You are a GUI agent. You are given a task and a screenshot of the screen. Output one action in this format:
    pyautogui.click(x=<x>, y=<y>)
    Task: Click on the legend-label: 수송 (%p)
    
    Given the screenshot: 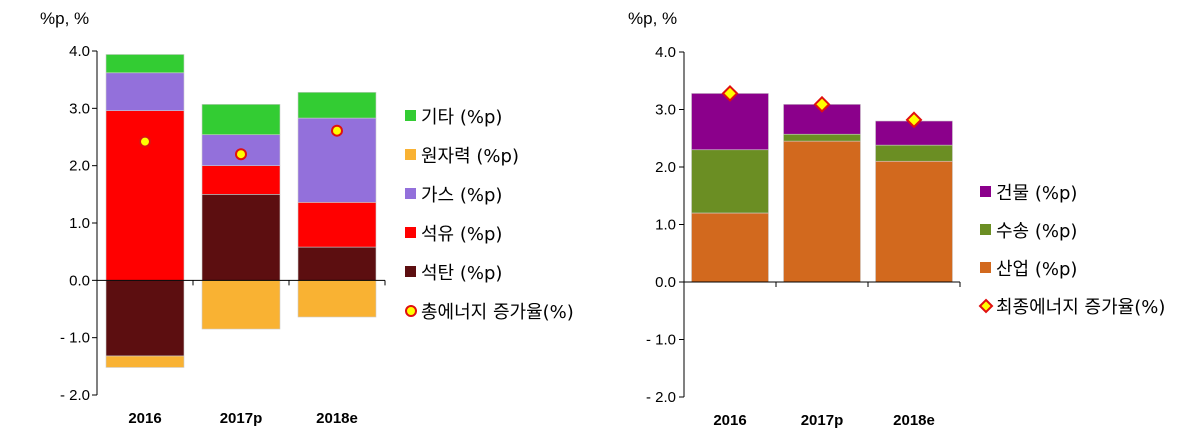 What is the action you would take?
    pyautogui.click(x=1036, y=231)
    